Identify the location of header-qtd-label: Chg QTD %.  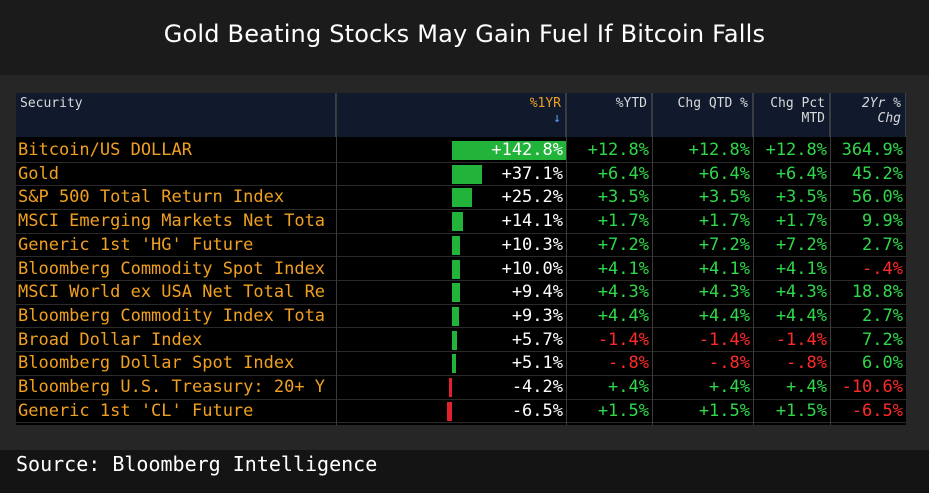
(712, 103).